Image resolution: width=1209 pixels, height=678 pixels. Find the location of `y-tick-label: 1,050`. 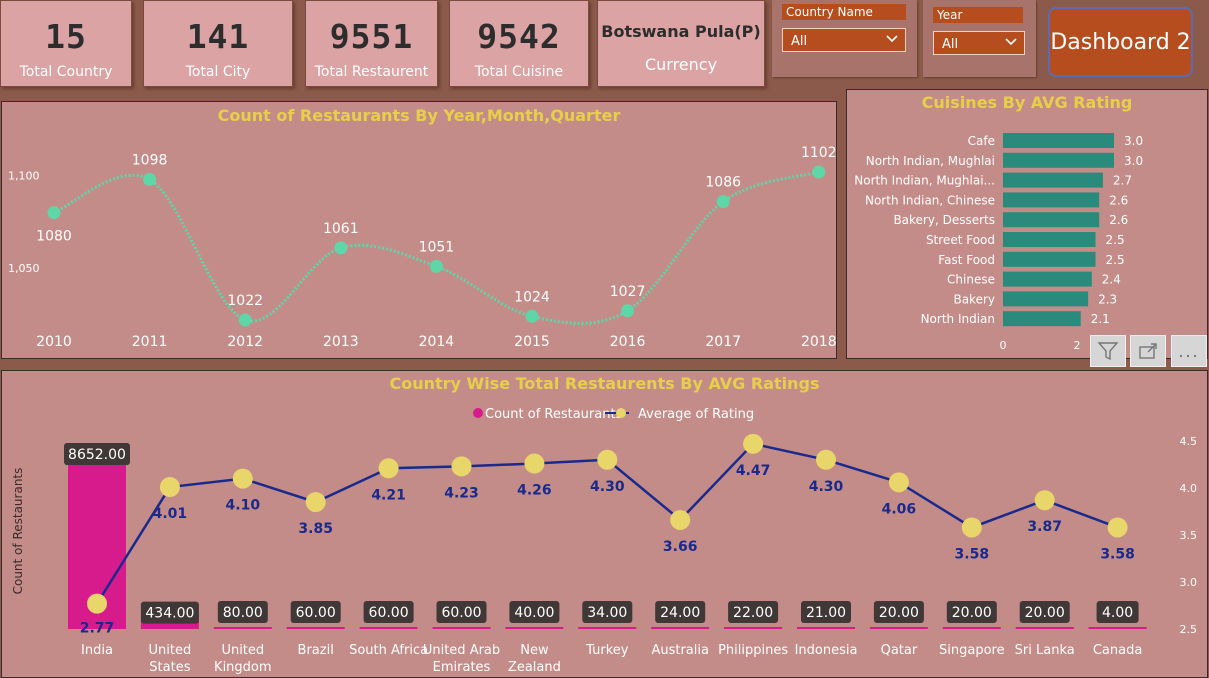

y-tick-label: 1,050 is located at coordinates (24, 268).